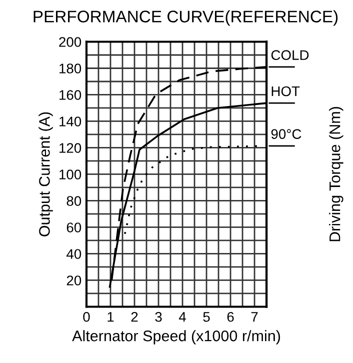  Describe the element at coordinates (74, 281) in the screenshot. I see `y-tick-label: 20` at that location.